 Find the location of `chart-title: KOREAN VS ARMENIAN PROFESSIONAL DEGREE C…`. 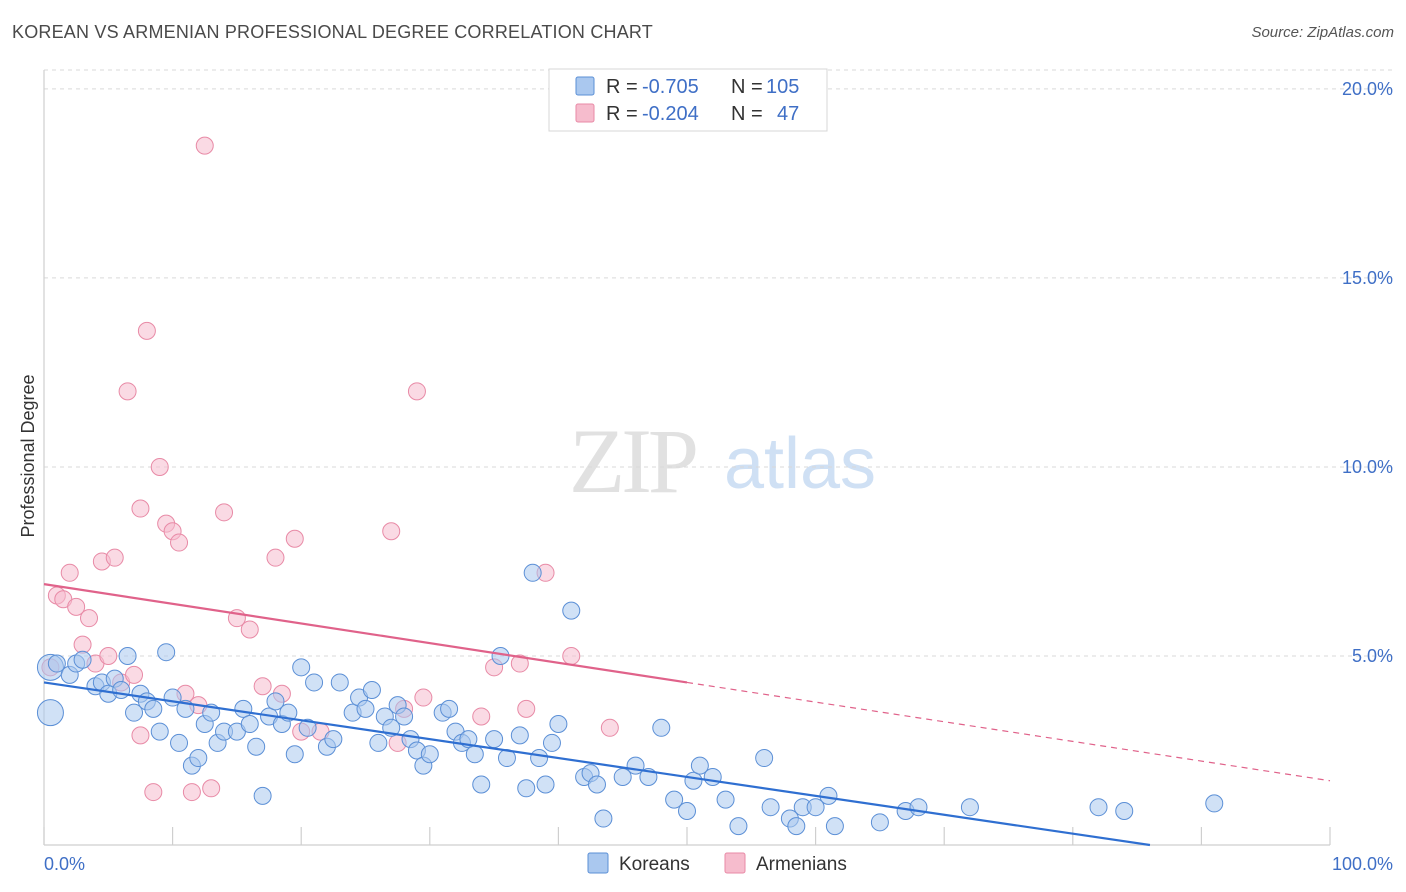

chart-title: KOREAN VS ARMENIAN PROFESSIONAL DEGREE C… is located at coordinates (332, 32).